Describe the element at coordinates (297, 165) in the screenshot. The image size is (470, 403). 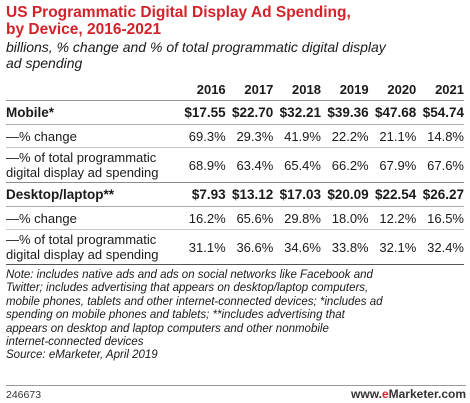
I see `table-cell: 65.4%` at that location.